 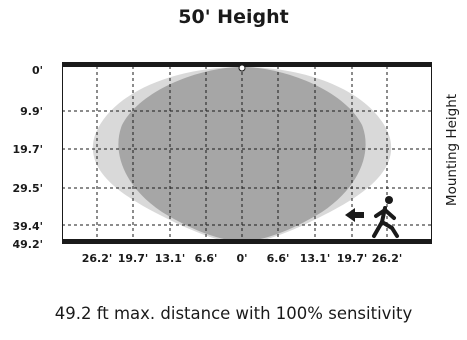 I want to click on frame-bottom-bar, so click(x=247, y=241).